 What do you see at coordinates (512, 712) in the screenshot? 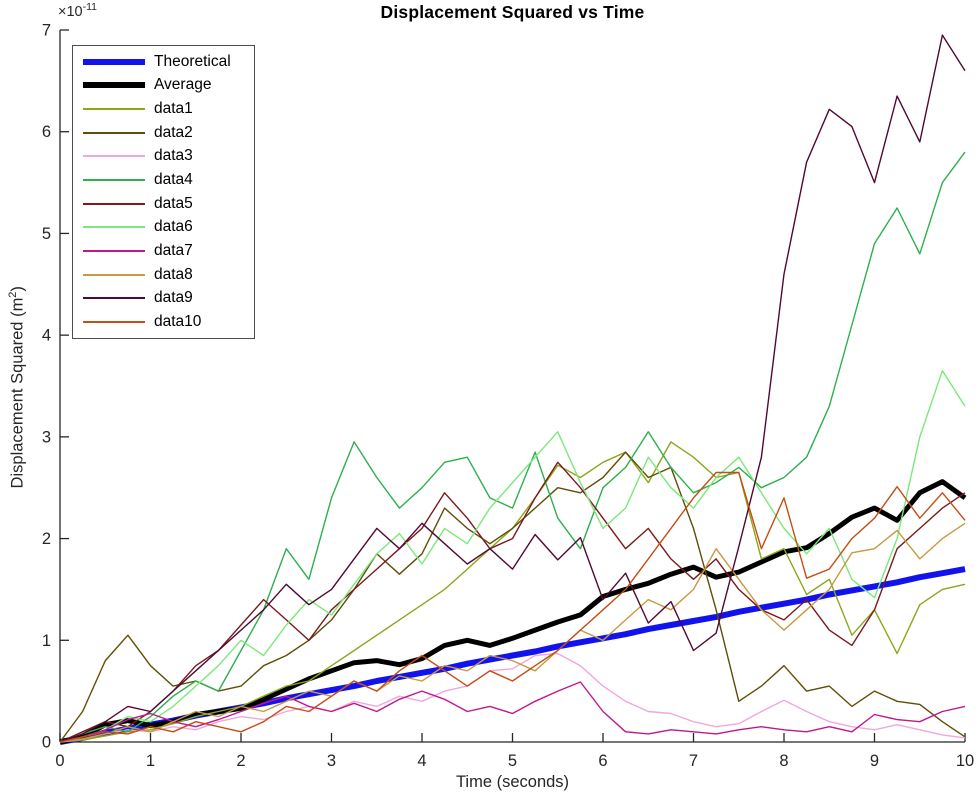
I see `series-line-data7` at bounding box center [512, 712].